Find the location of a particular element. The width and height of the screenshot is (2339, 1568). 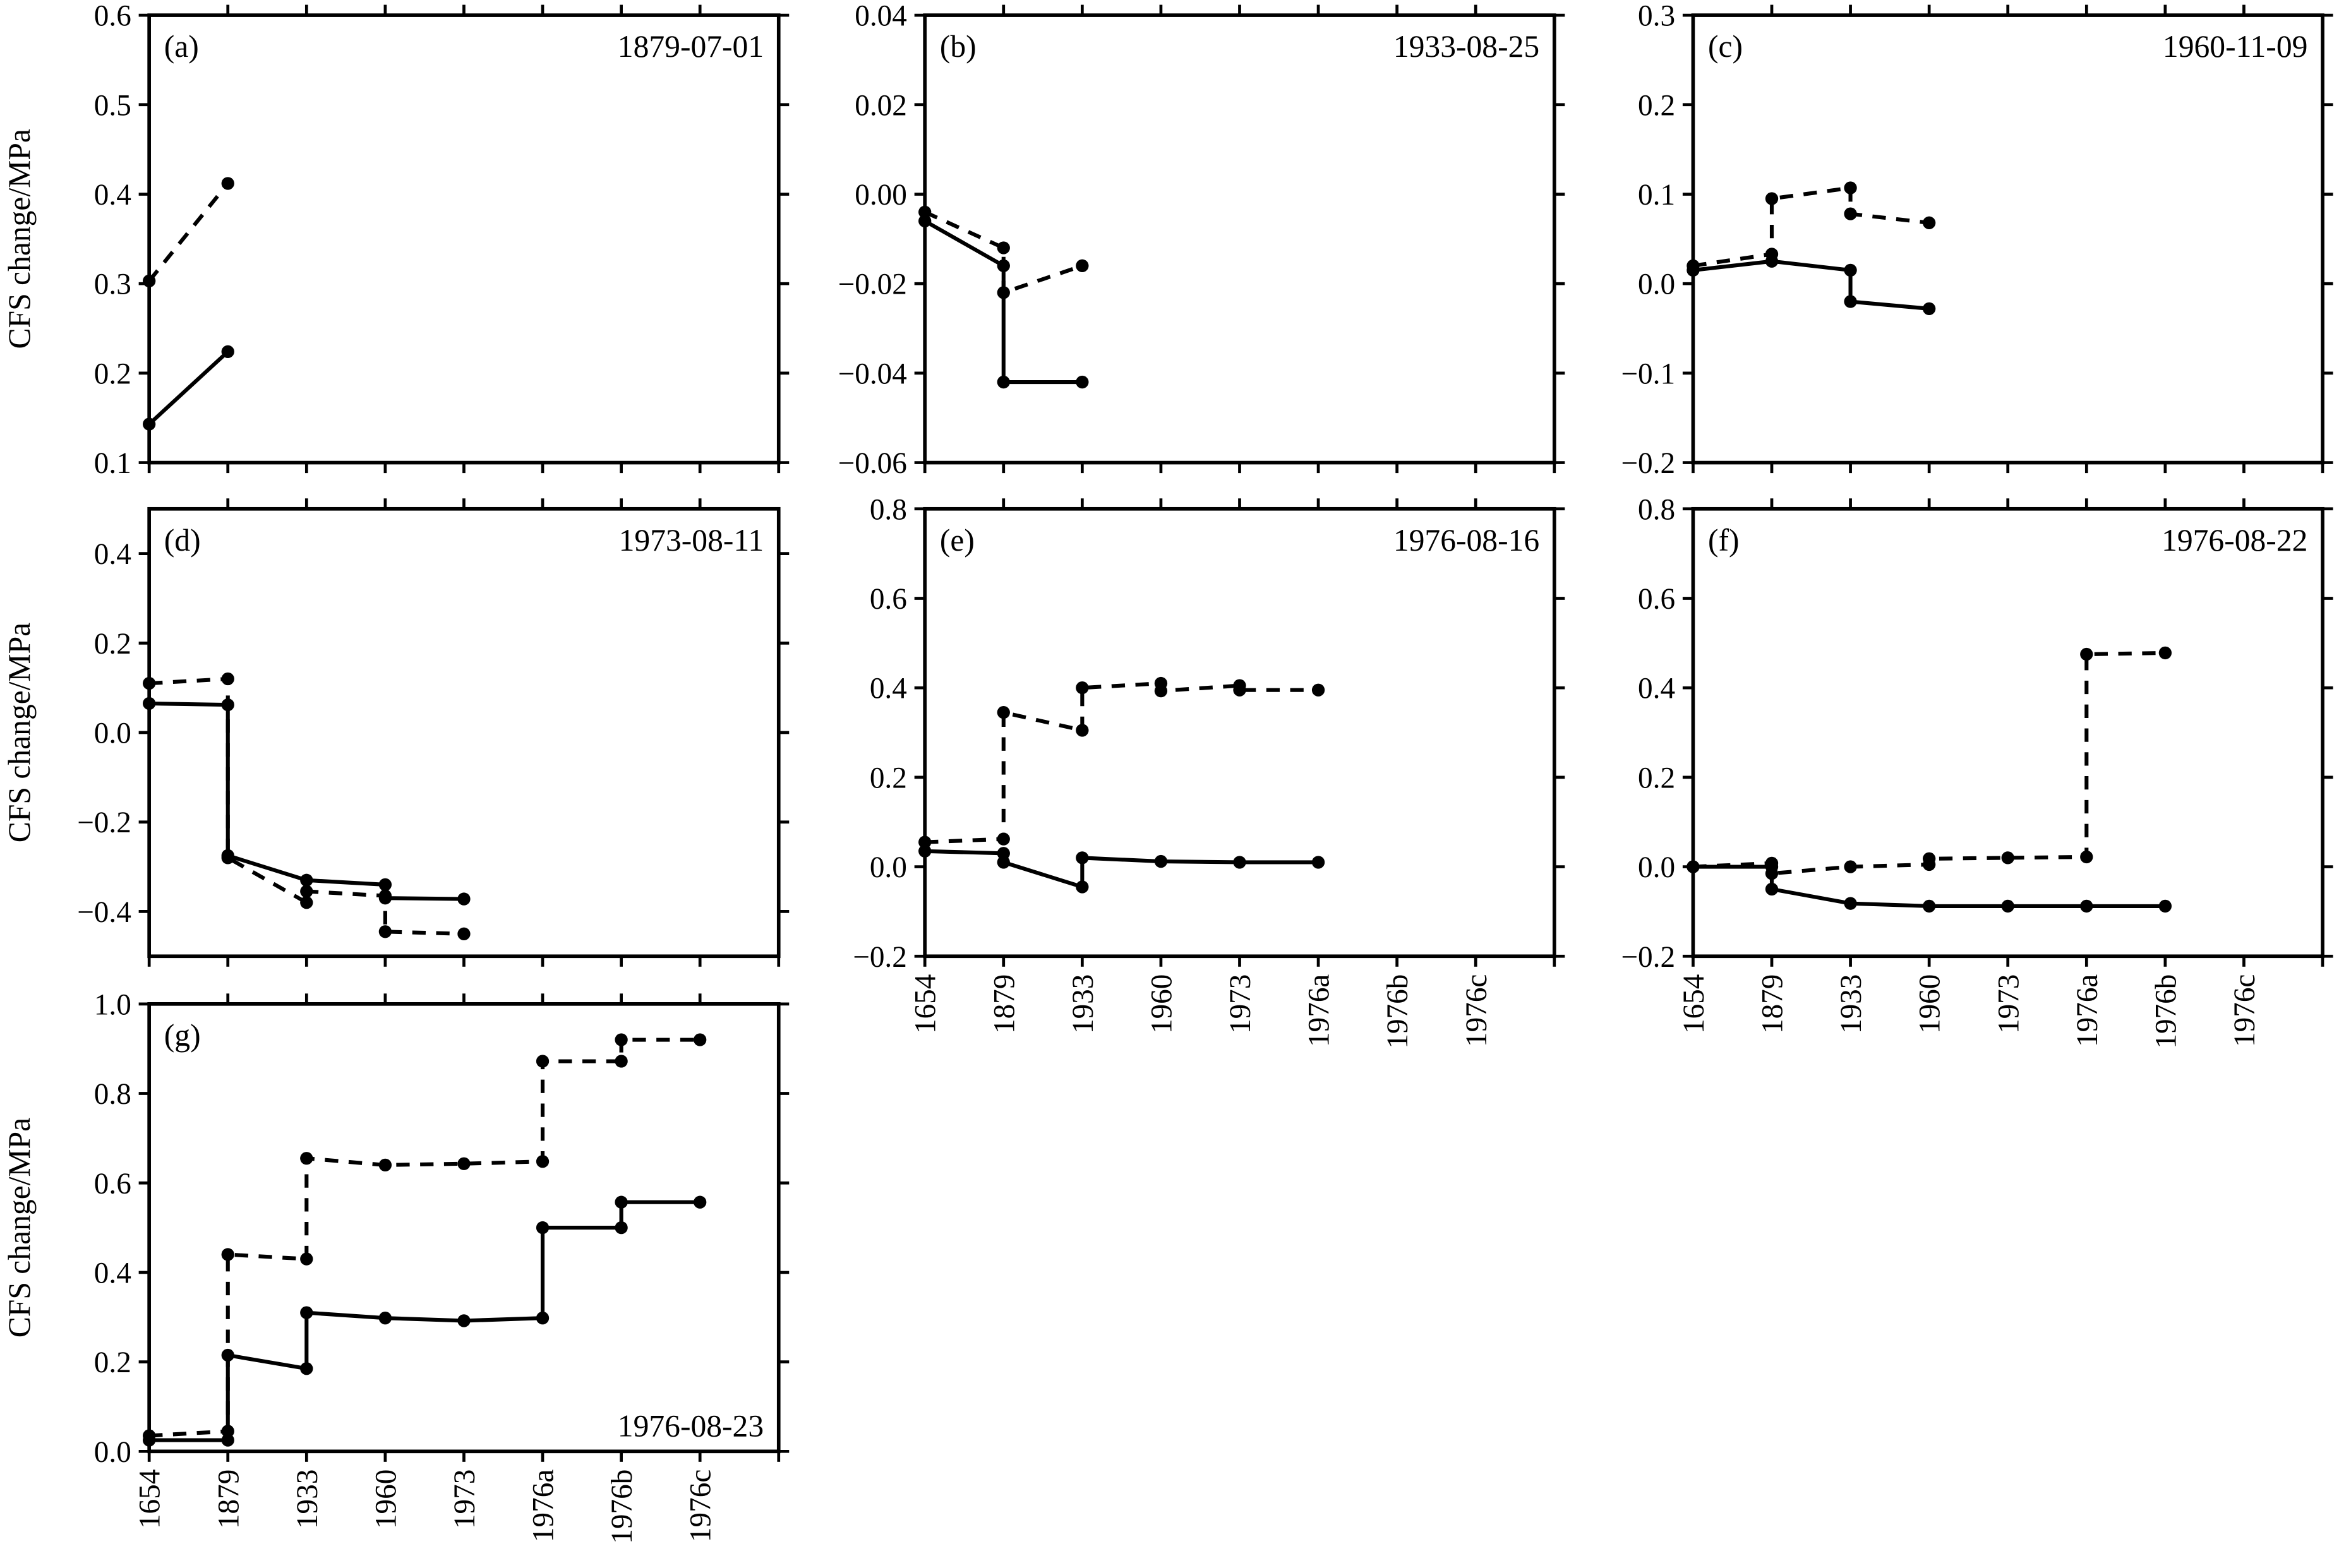

y-tick-label: 0.02 is located at coordinates (881, 106).